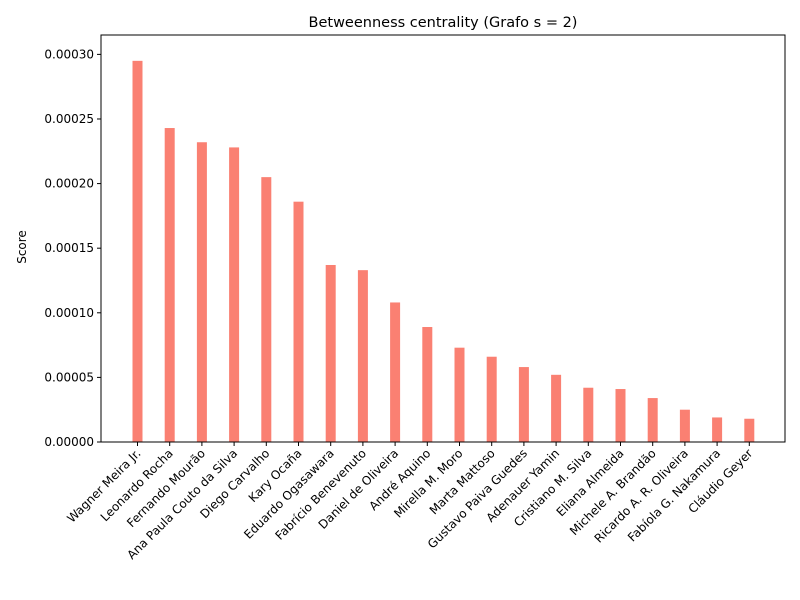 The height and width of the screenshot is (600, 800). What do you see at coordinates (69, 119) in the screenshot?
I see `y-tick-label: 0.00025` at bounding box center [69, 119].